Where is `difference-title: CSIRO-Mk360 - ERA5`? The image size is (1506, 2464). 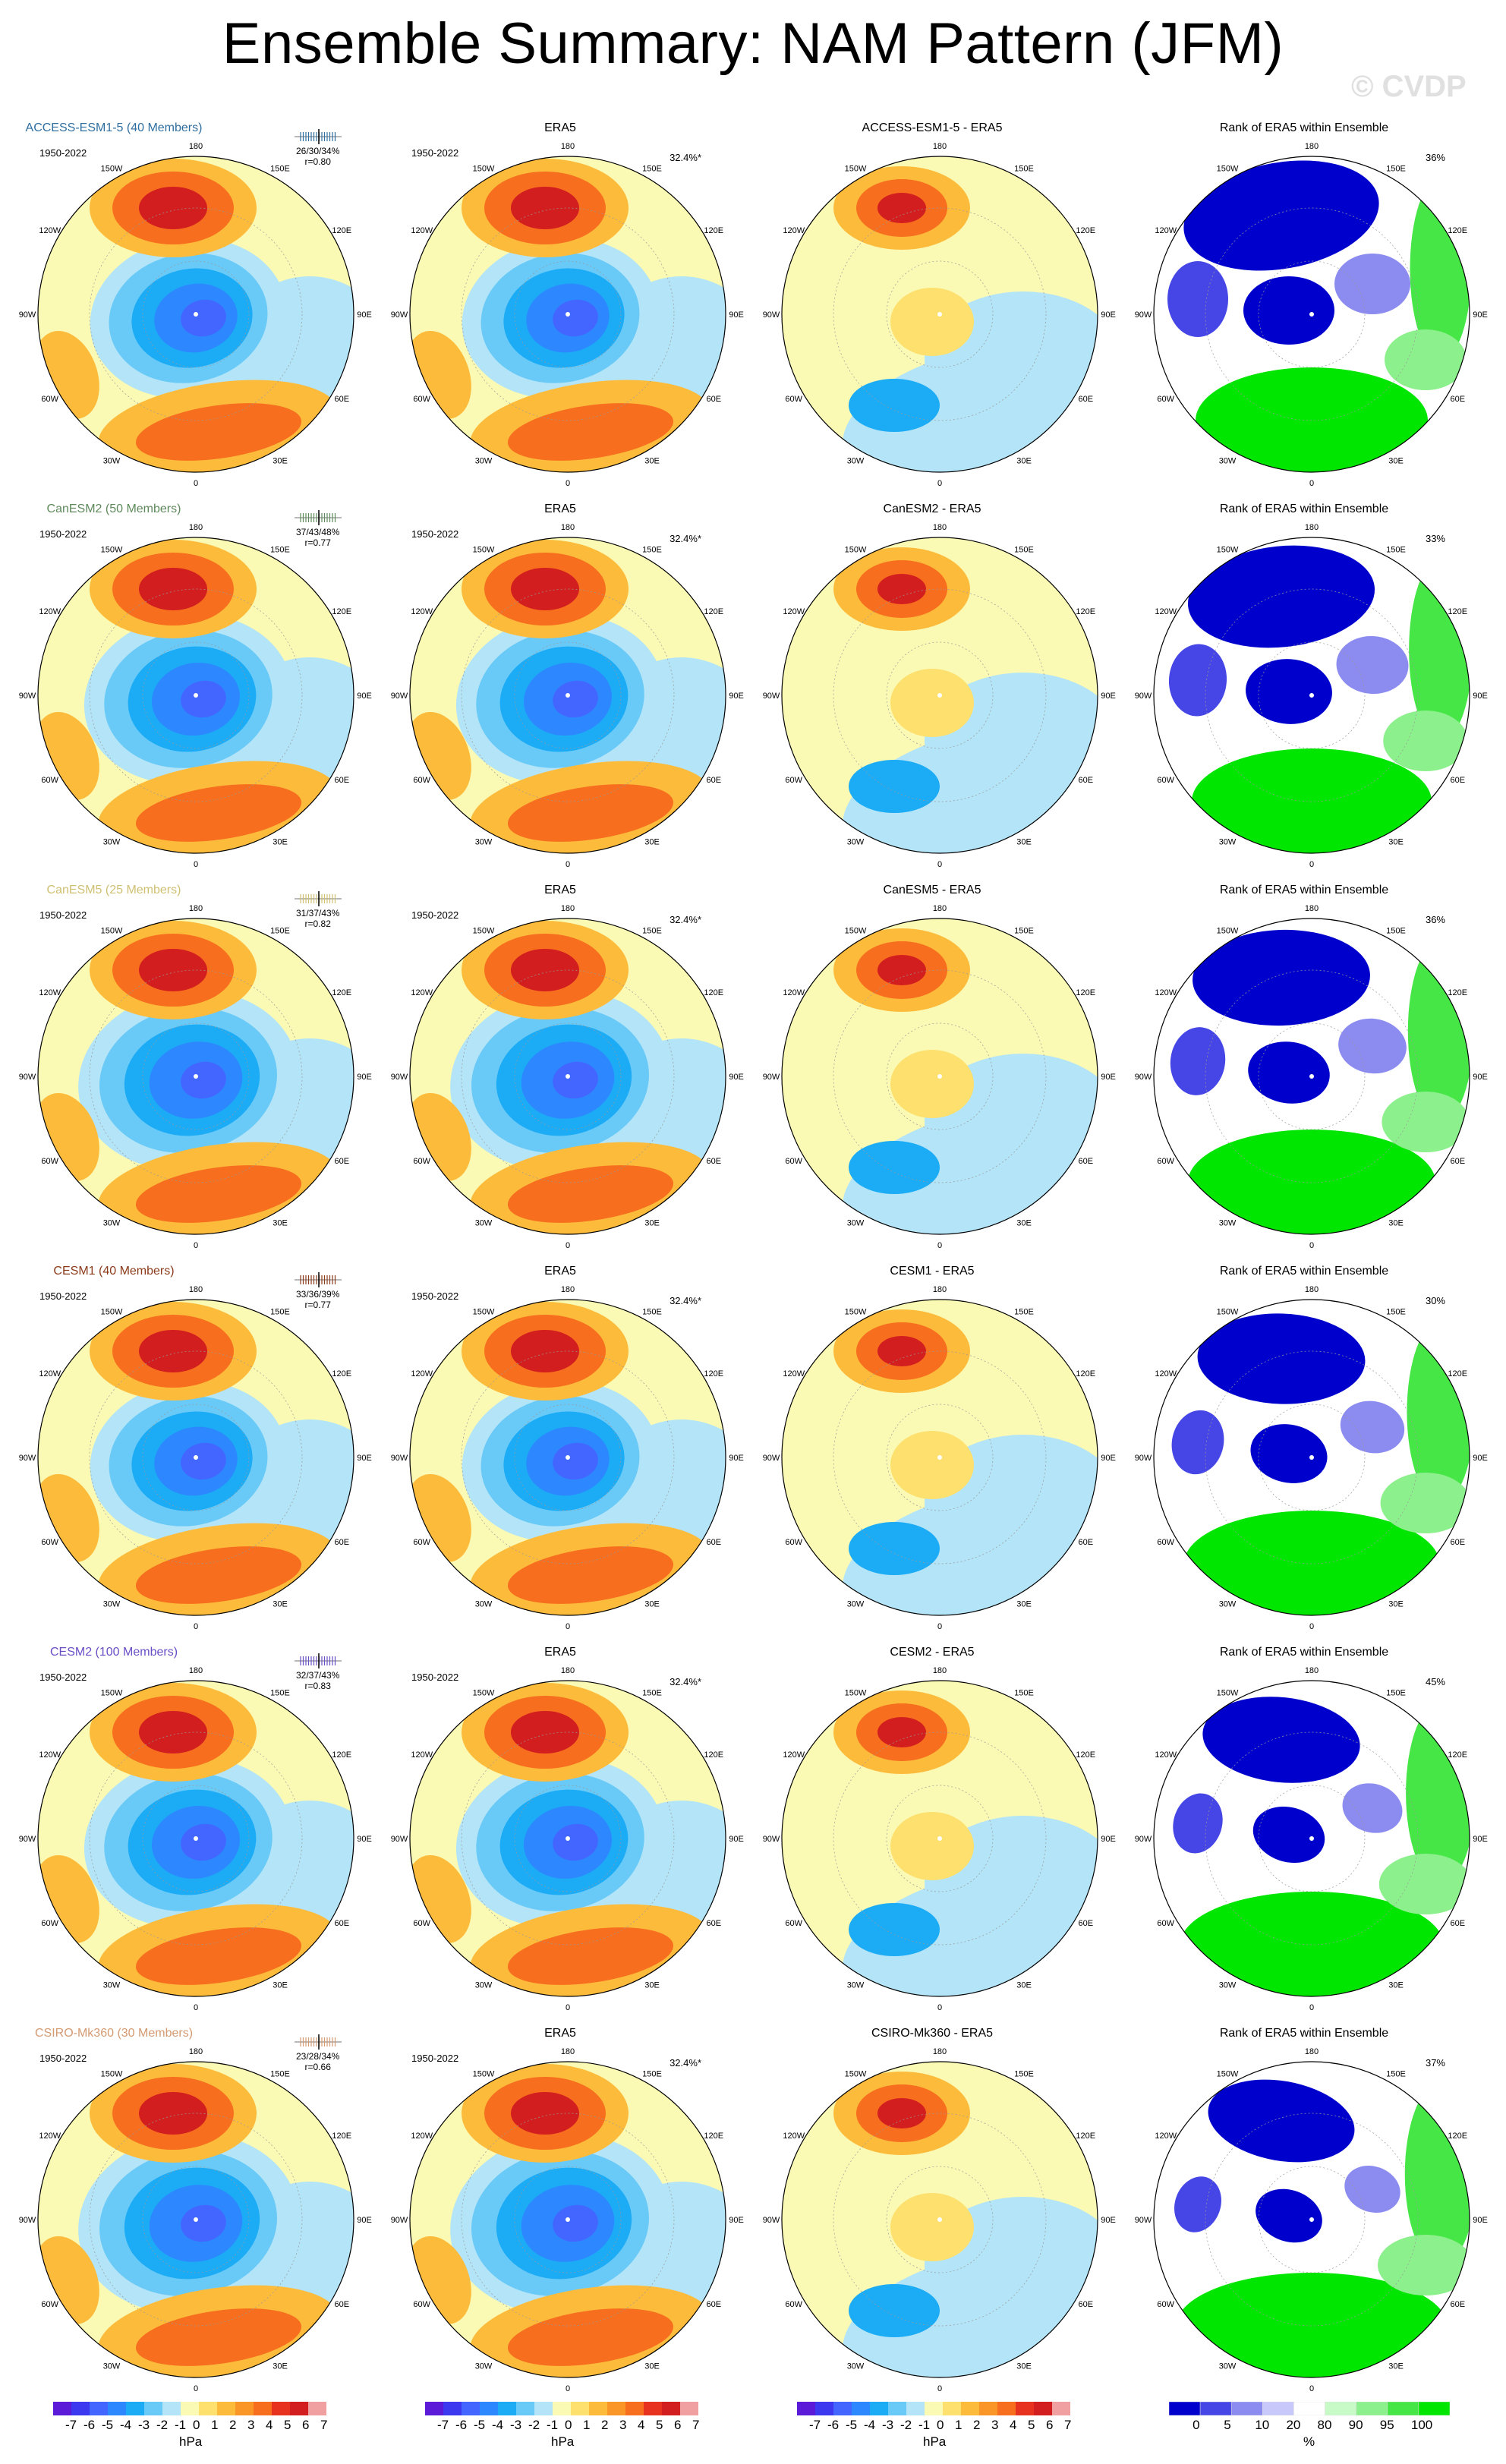 difference-title: CSIRO-Mk360 - ERA5 is located at coordinates (932, 2033).